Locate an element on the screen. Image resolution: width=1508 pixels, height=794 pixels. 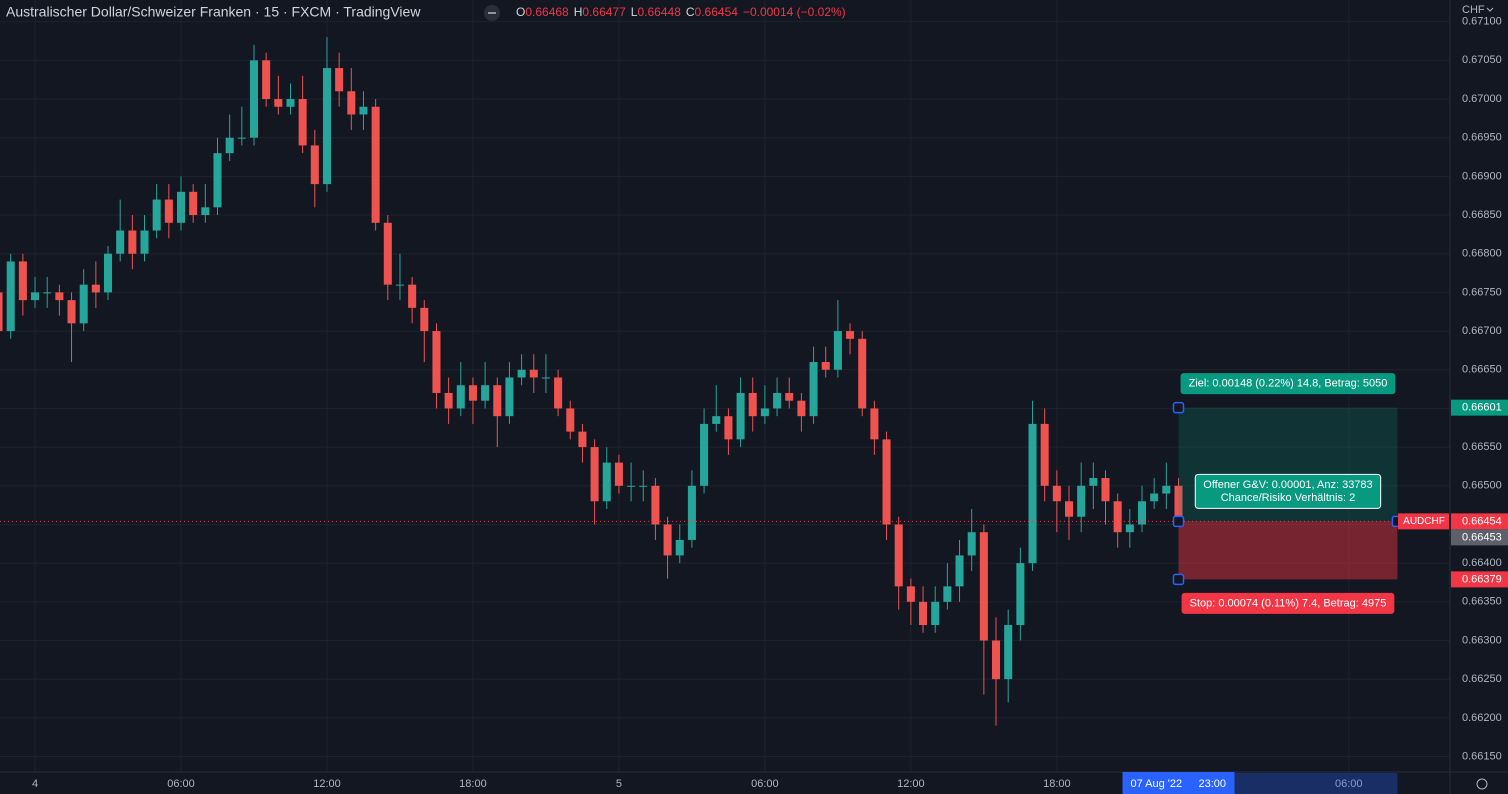
stop-zone is located at coordinates (1288, 550).